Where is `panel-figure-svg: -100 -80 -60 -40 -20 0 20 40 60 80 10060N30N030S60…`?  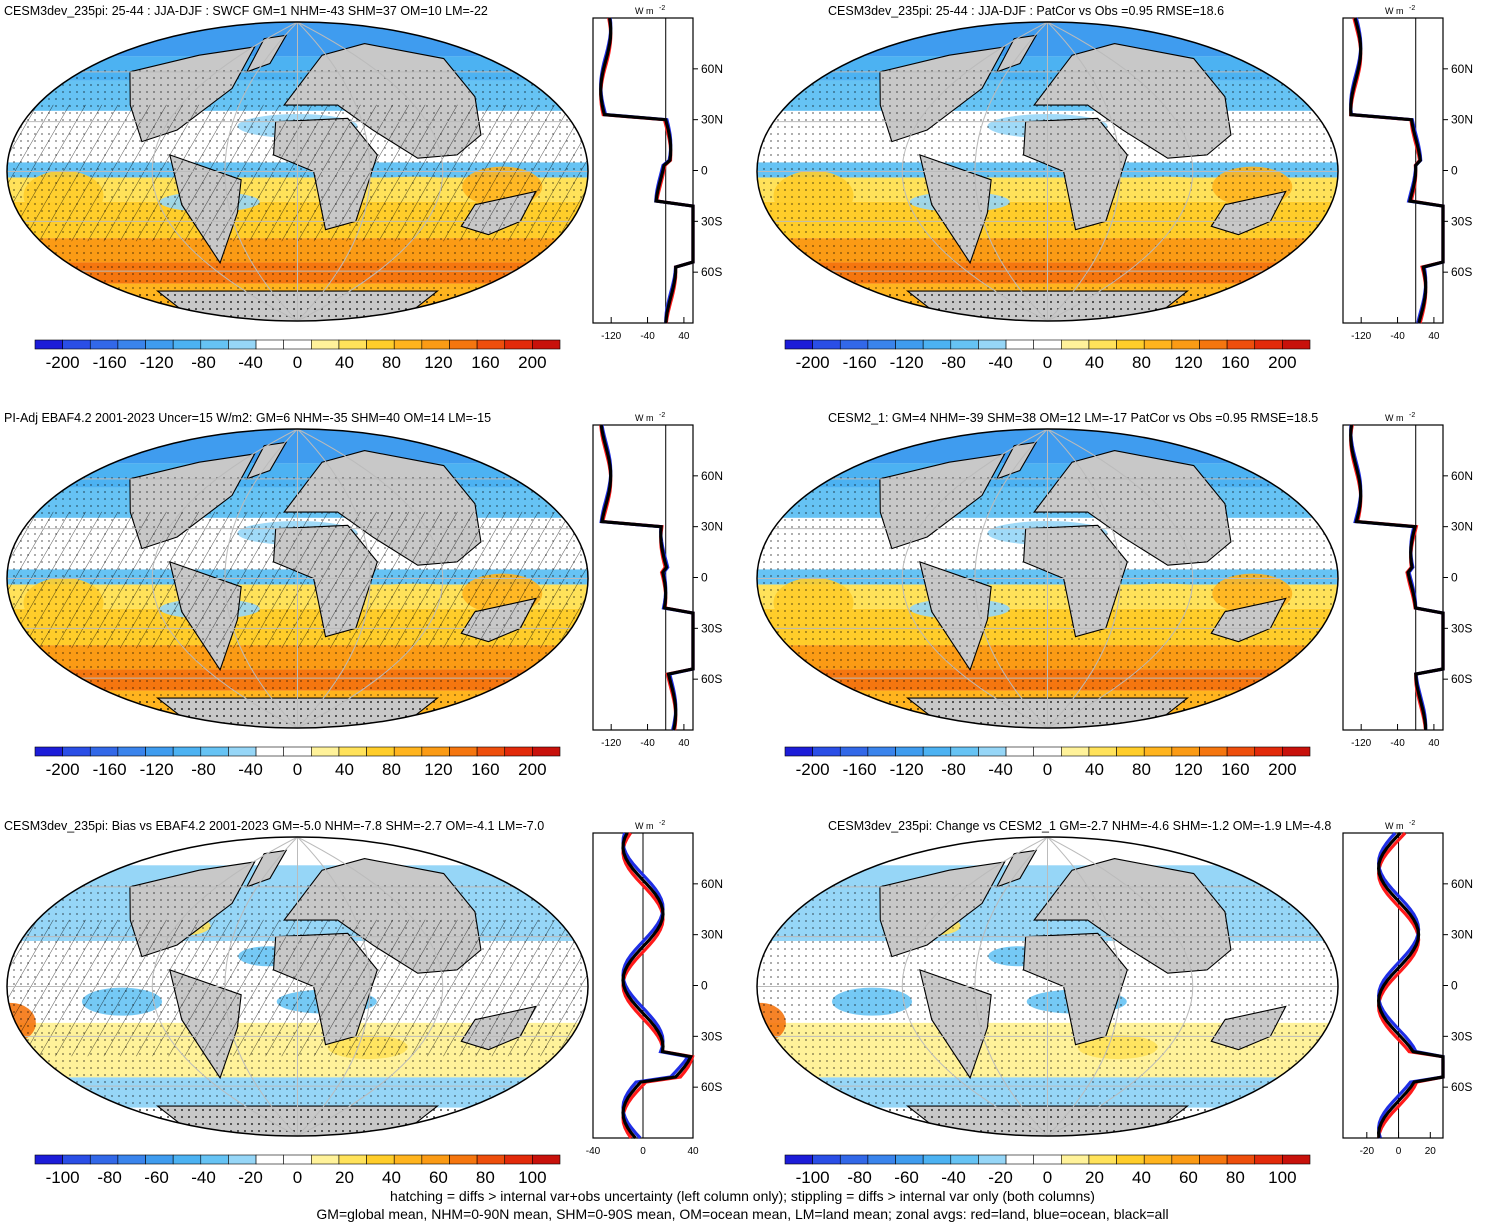 panel-figure-svg: -100 -80 -60 -40 -20 0 20 40 60 80 10060N30N030S60… is located at coordinates (1114, 1003).